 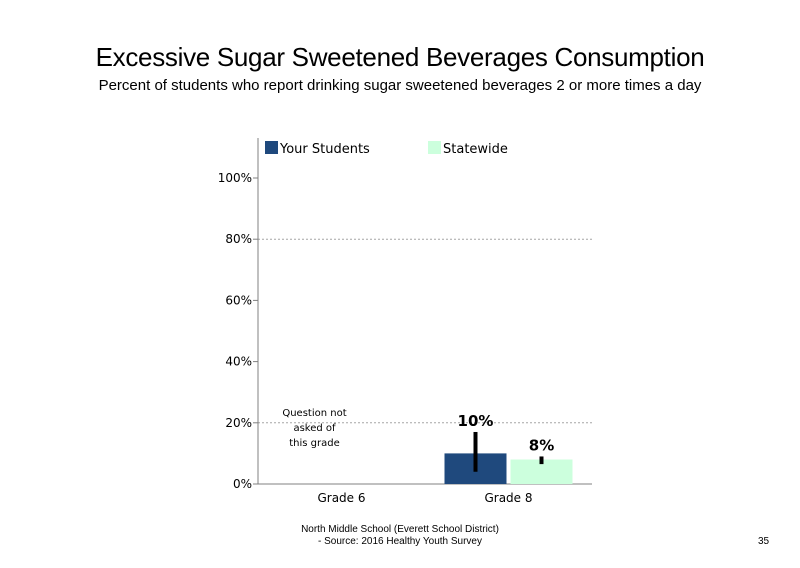 What do you see at coordinates (242, 484) in the screenshot?
I see `y-tick-label: 0%` at bounding box center [242, 484].